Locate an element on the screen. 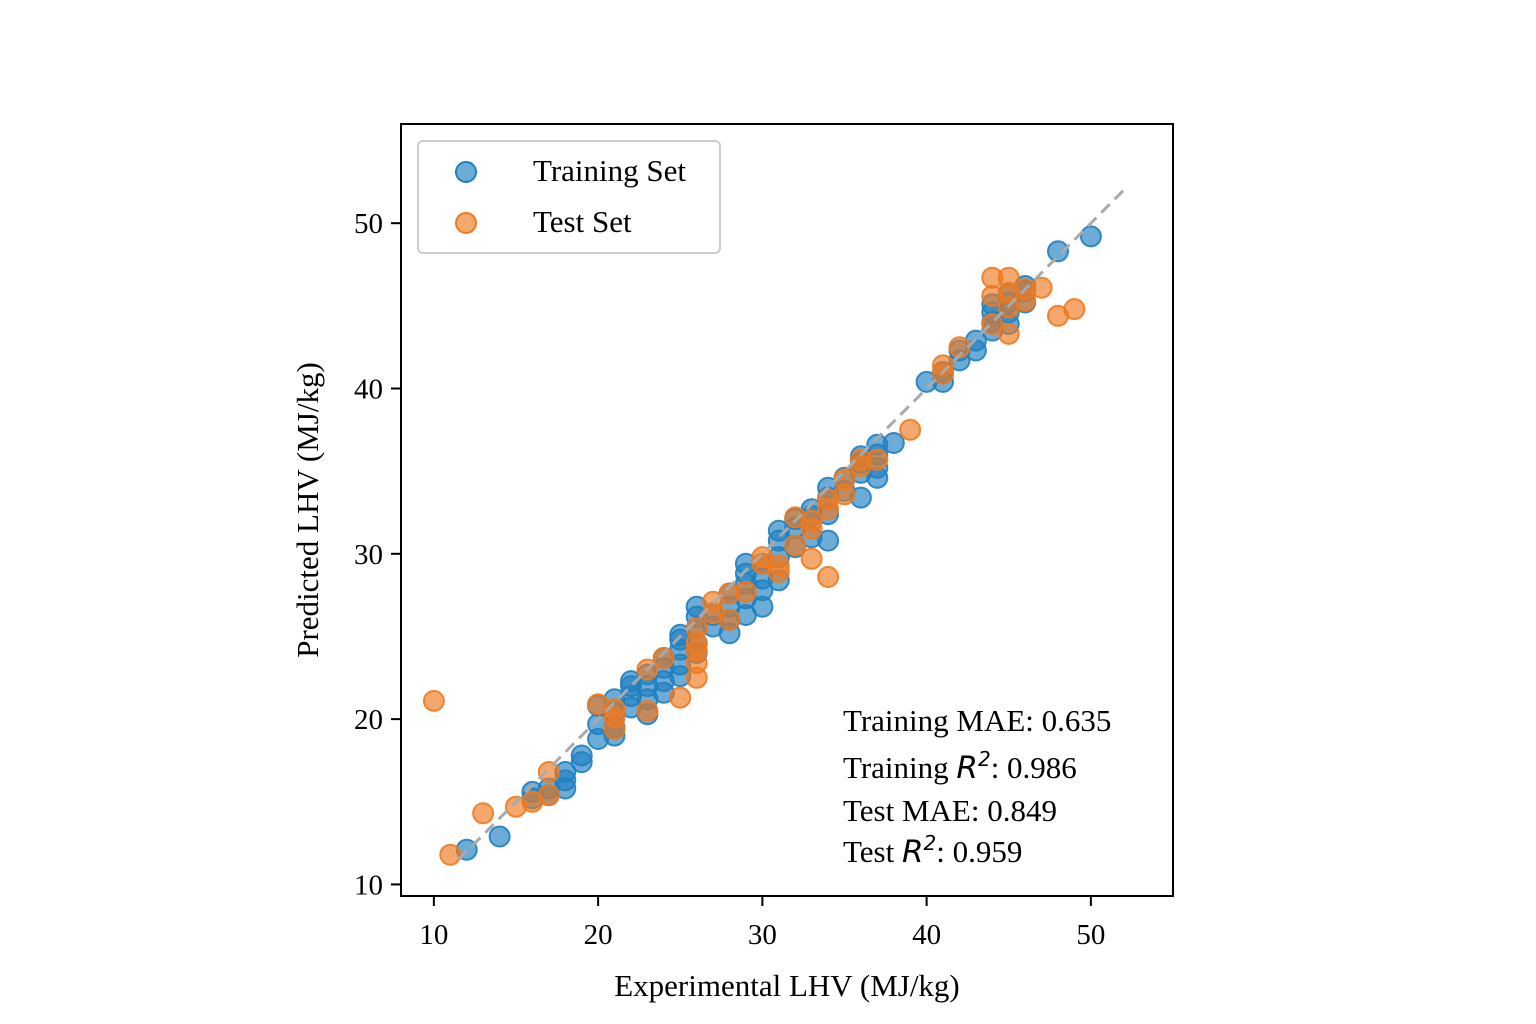 This screenshot has height=1024, width=1536. metric-test-mae: Test MAE: 0.849 is located at coordinates (950, 810).